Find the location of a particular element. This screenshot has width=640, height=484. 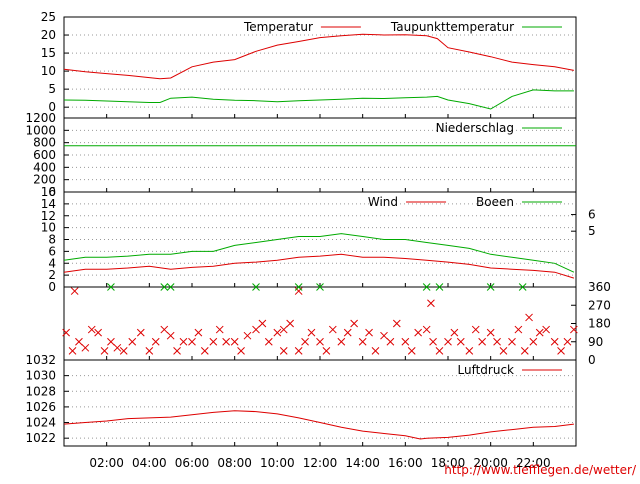

x-tick-label: 22:00 is located at coordinates (533, 463).